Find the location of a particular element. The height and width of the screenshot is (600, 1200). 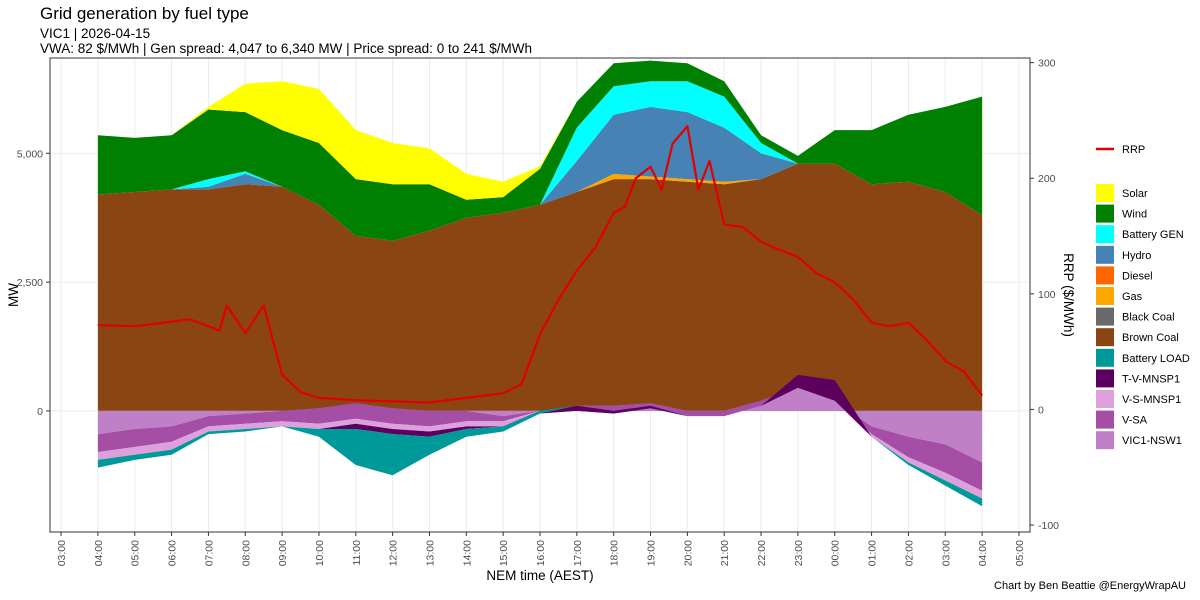

x-tick-label: 01:00 is located at coordinates (873, 553).